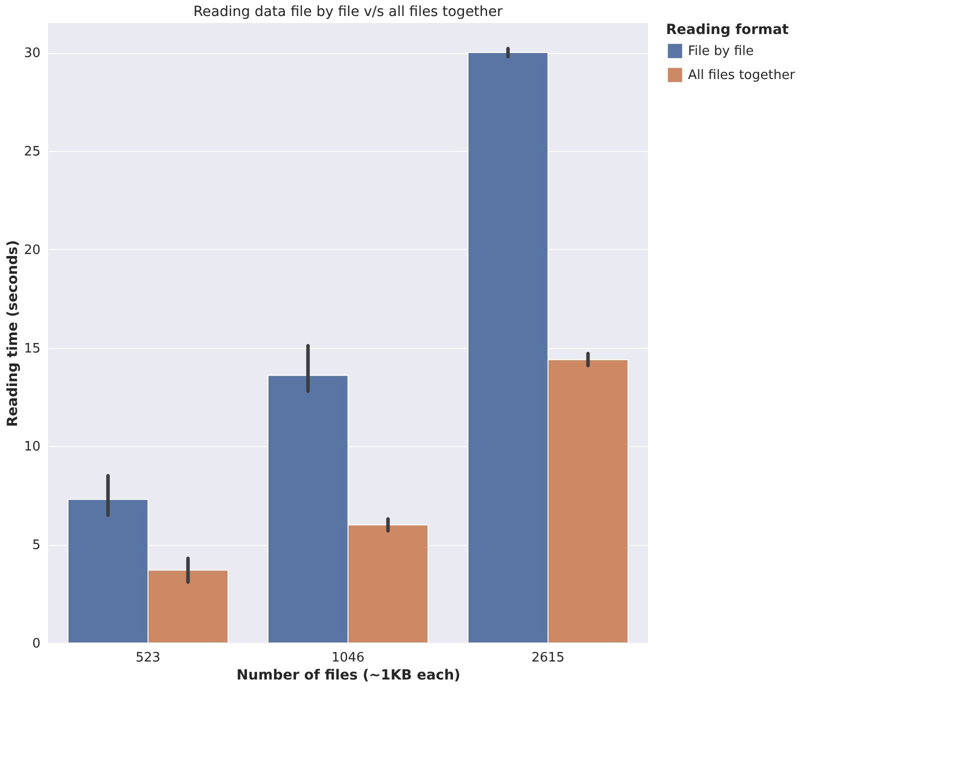 The height and width of the screenshot is (757, 956). Describe the element at coordinates (148, 658) in the screenshot. I see `x-tick-label: 523` at that location.